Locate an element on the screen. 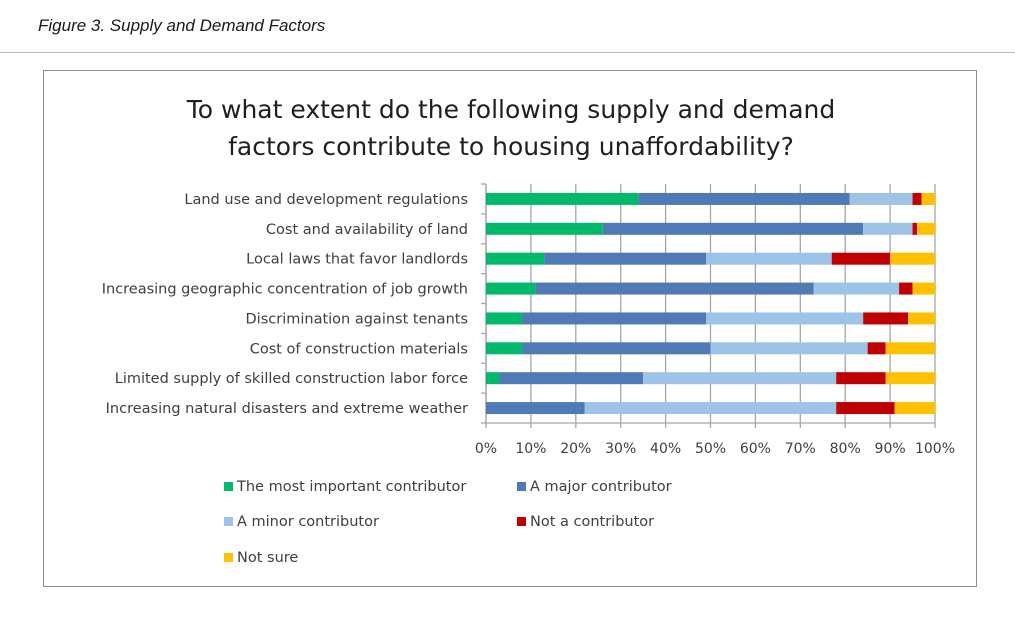 This screenshot has width=1015, height=625. divider is located at coordinates (507, 52).